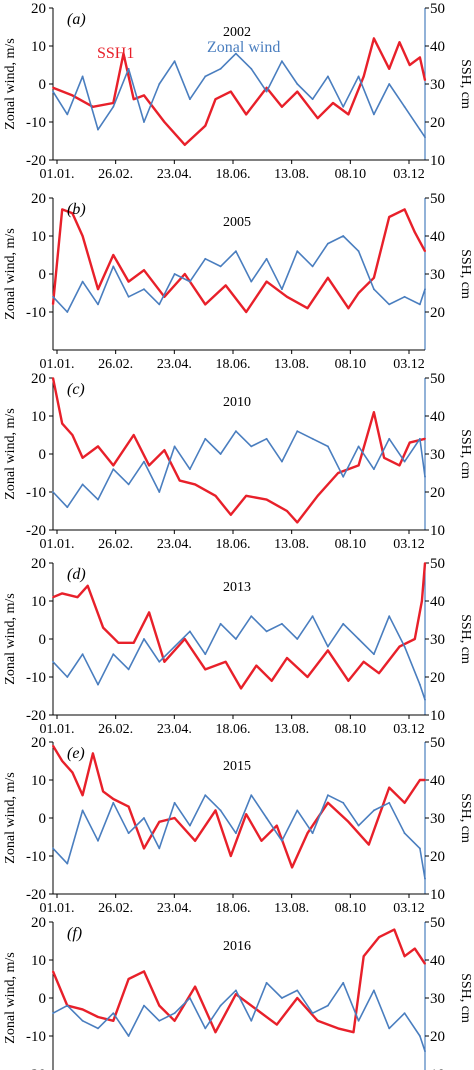 The width and height of the screenshot is (474, 1070). Describe the element at coordinates (74, 933) in the screenshot. I see `panel-label: (f)` at that location.